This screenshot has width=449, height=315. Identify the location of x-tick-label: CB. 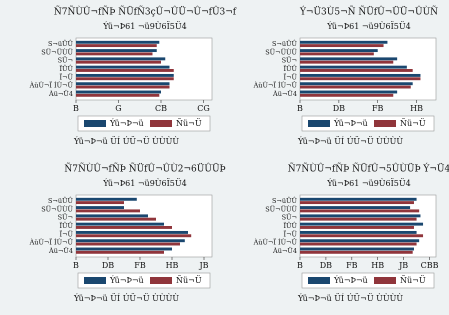
(161, 108).